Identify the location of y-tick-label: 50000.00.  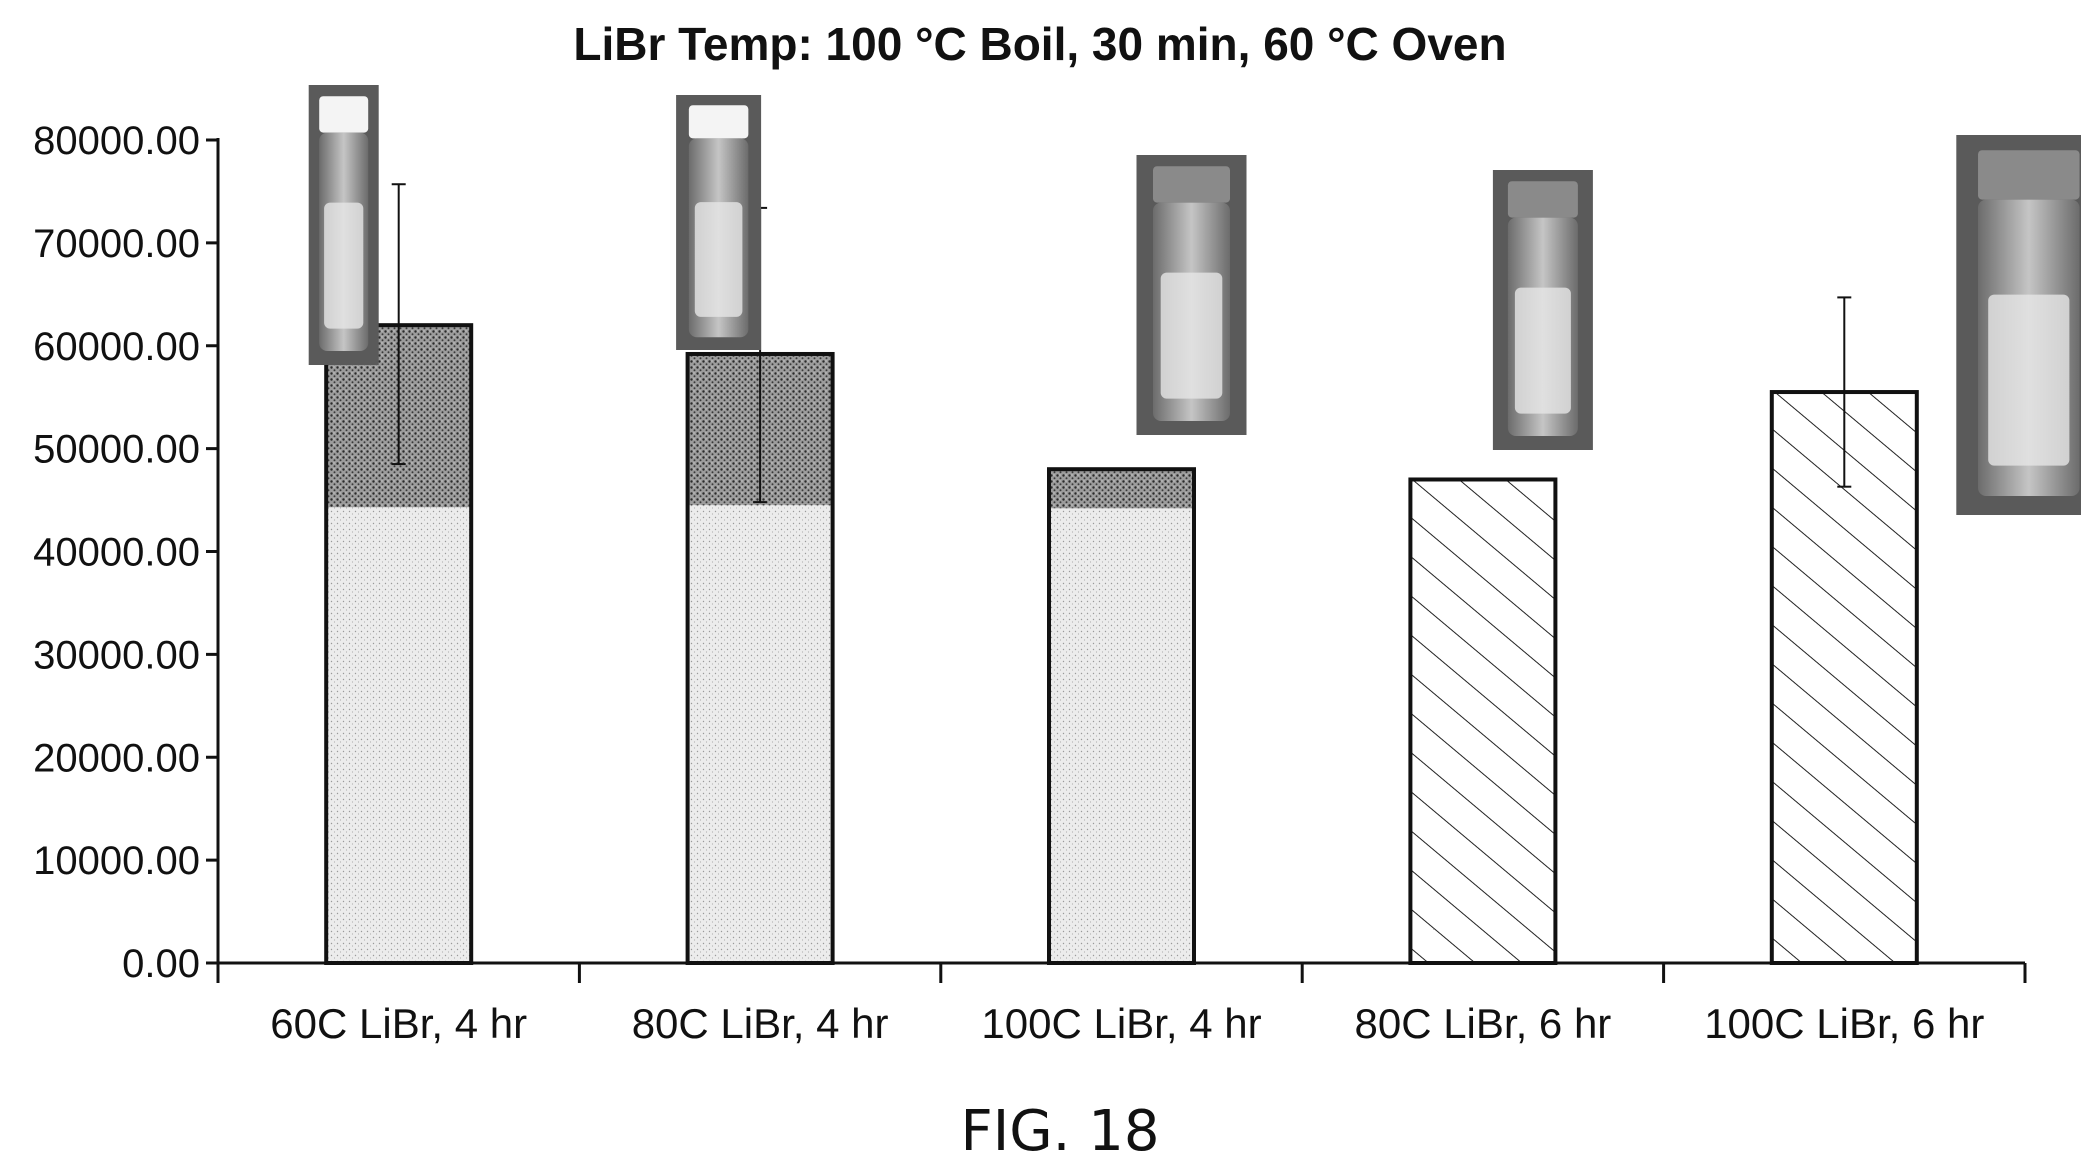
(116, 450).